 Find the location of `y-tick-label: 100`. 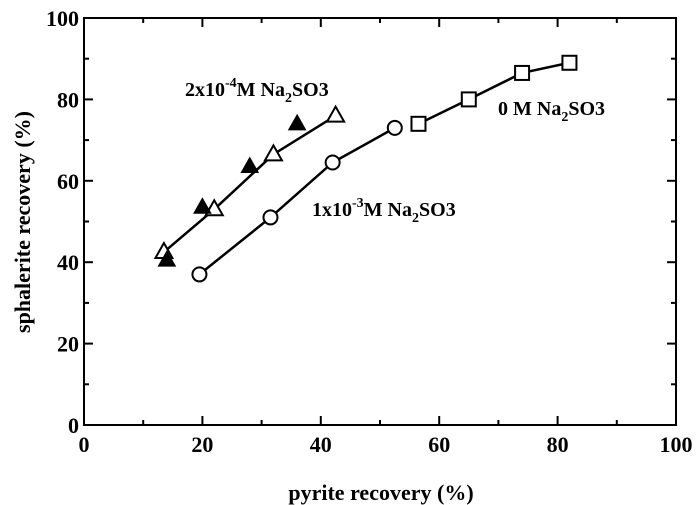

y-tick-label: 100 is located at coordinates (62, 18).